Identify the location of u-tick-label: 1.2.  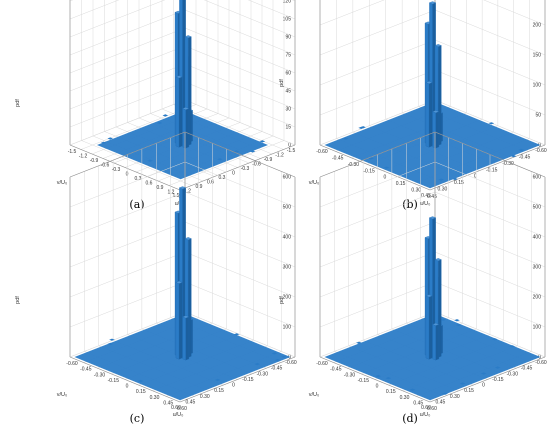
(171, 193).